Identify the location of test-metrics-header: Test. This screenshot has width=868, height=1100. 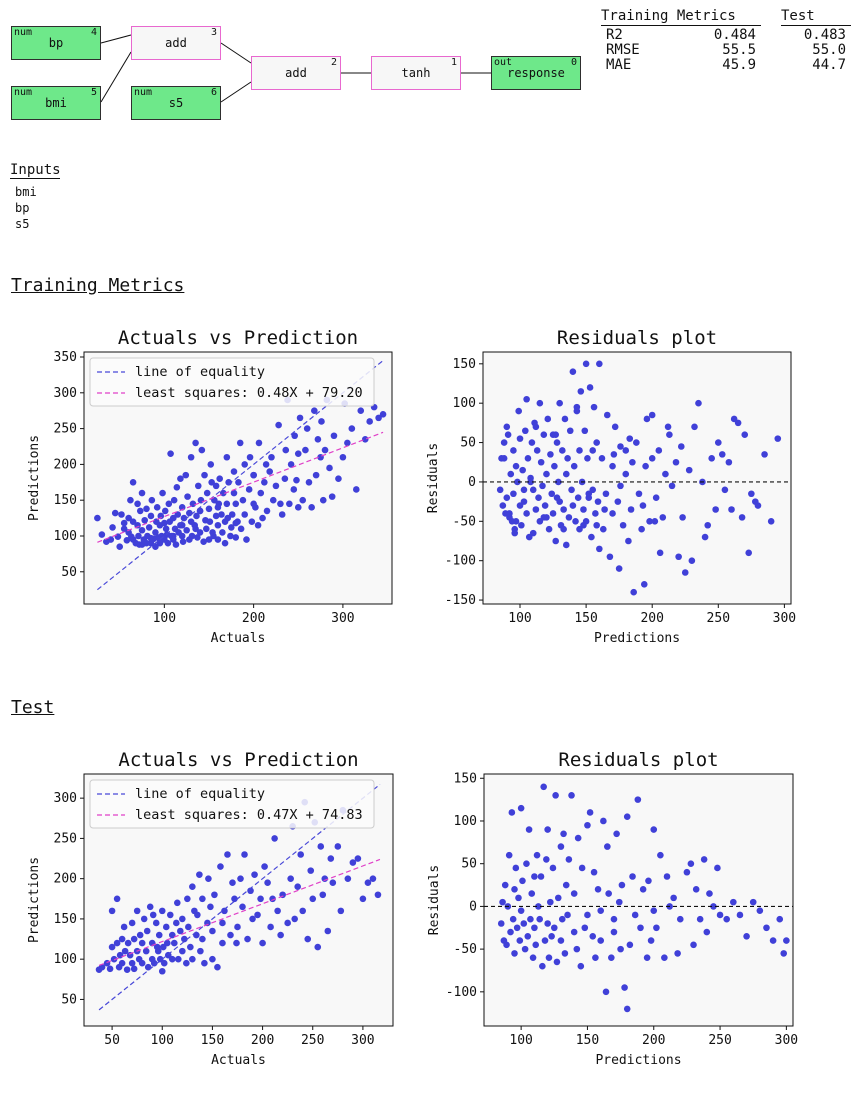
(816, 17).